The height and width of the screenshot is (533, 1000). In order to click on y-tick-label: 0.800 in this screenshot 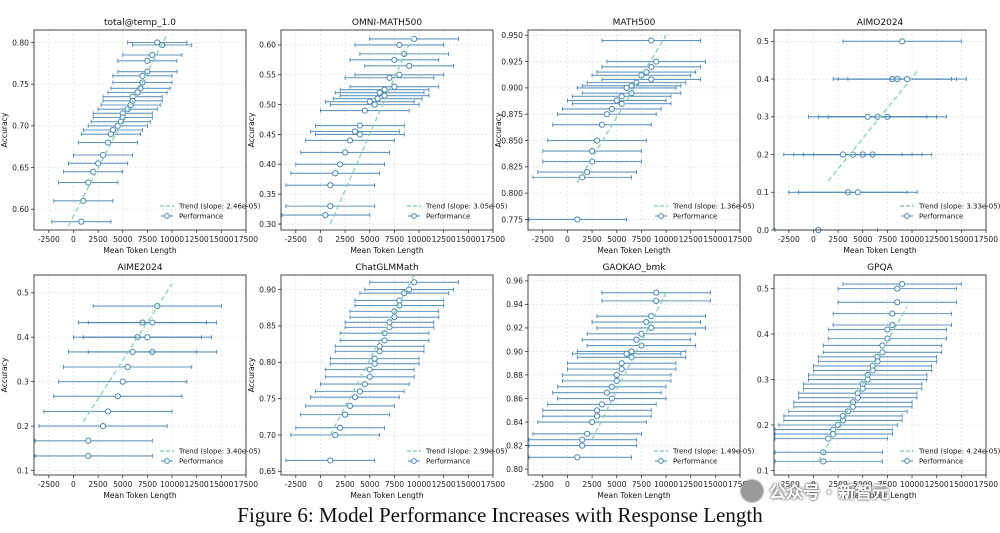, I will do `click(512, 193)`.